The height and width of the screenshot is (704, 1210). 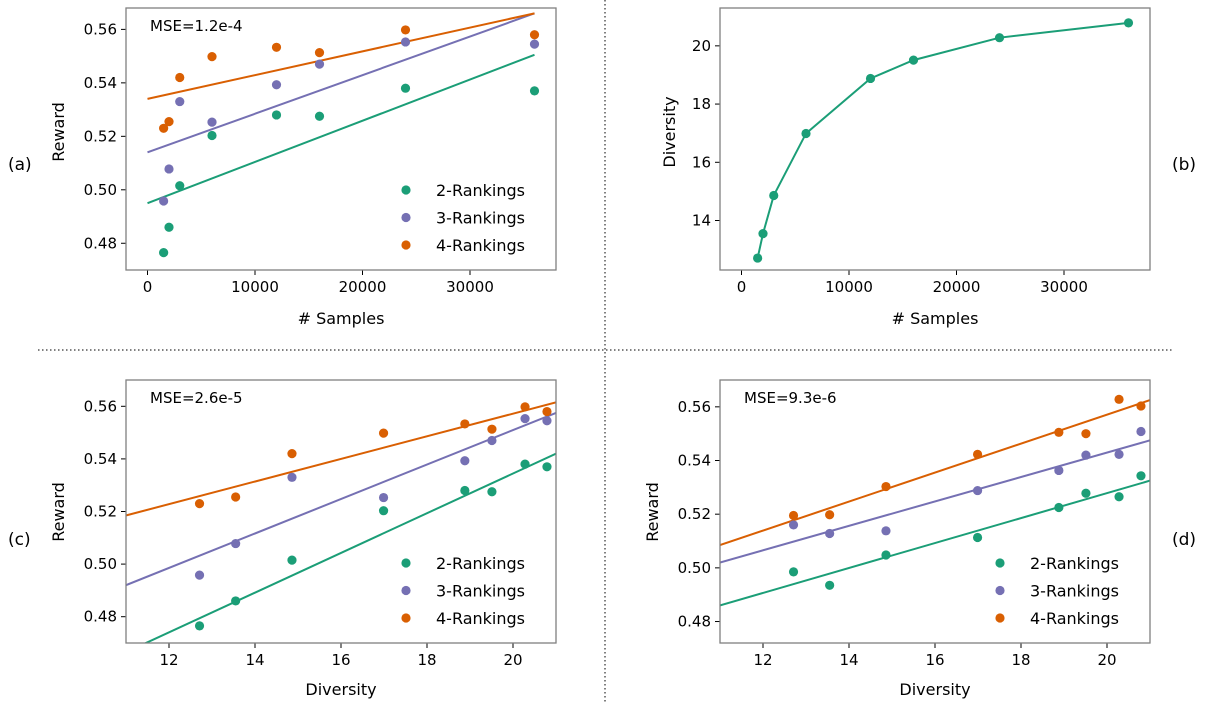 What do you see at coordinates (148, 287) in the screenshot?
I see `x-tick-label: 0` at bounding box center [148, 287].